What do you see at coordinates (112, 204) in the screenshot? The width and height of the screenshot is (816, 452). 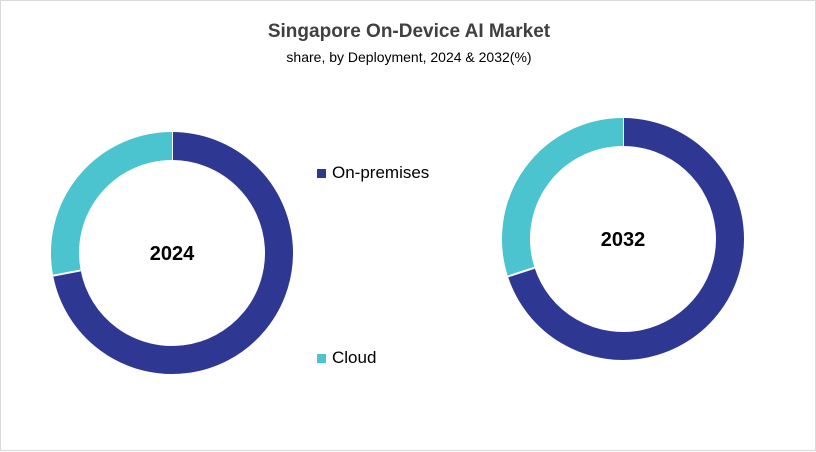 I see `donut-slice-2024-cloud` at bounding box center [112, 204].